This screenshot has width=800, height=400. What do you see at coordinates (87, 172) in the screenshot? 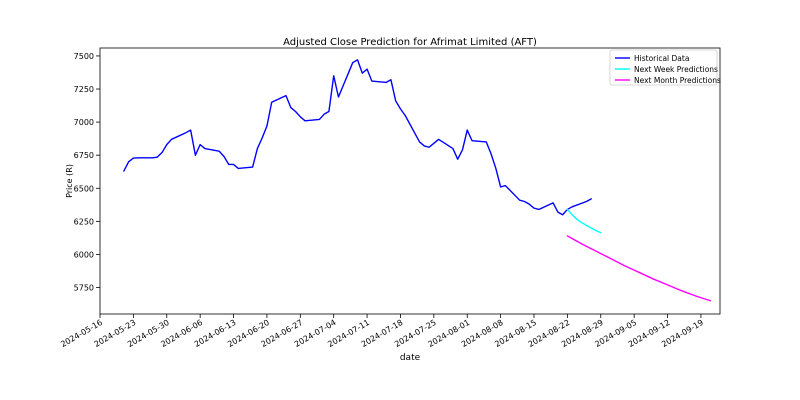
I see `y-axis: 5750 6000 6250 6500 6750 7000 7250 7500` at bounding box center [87, 172].